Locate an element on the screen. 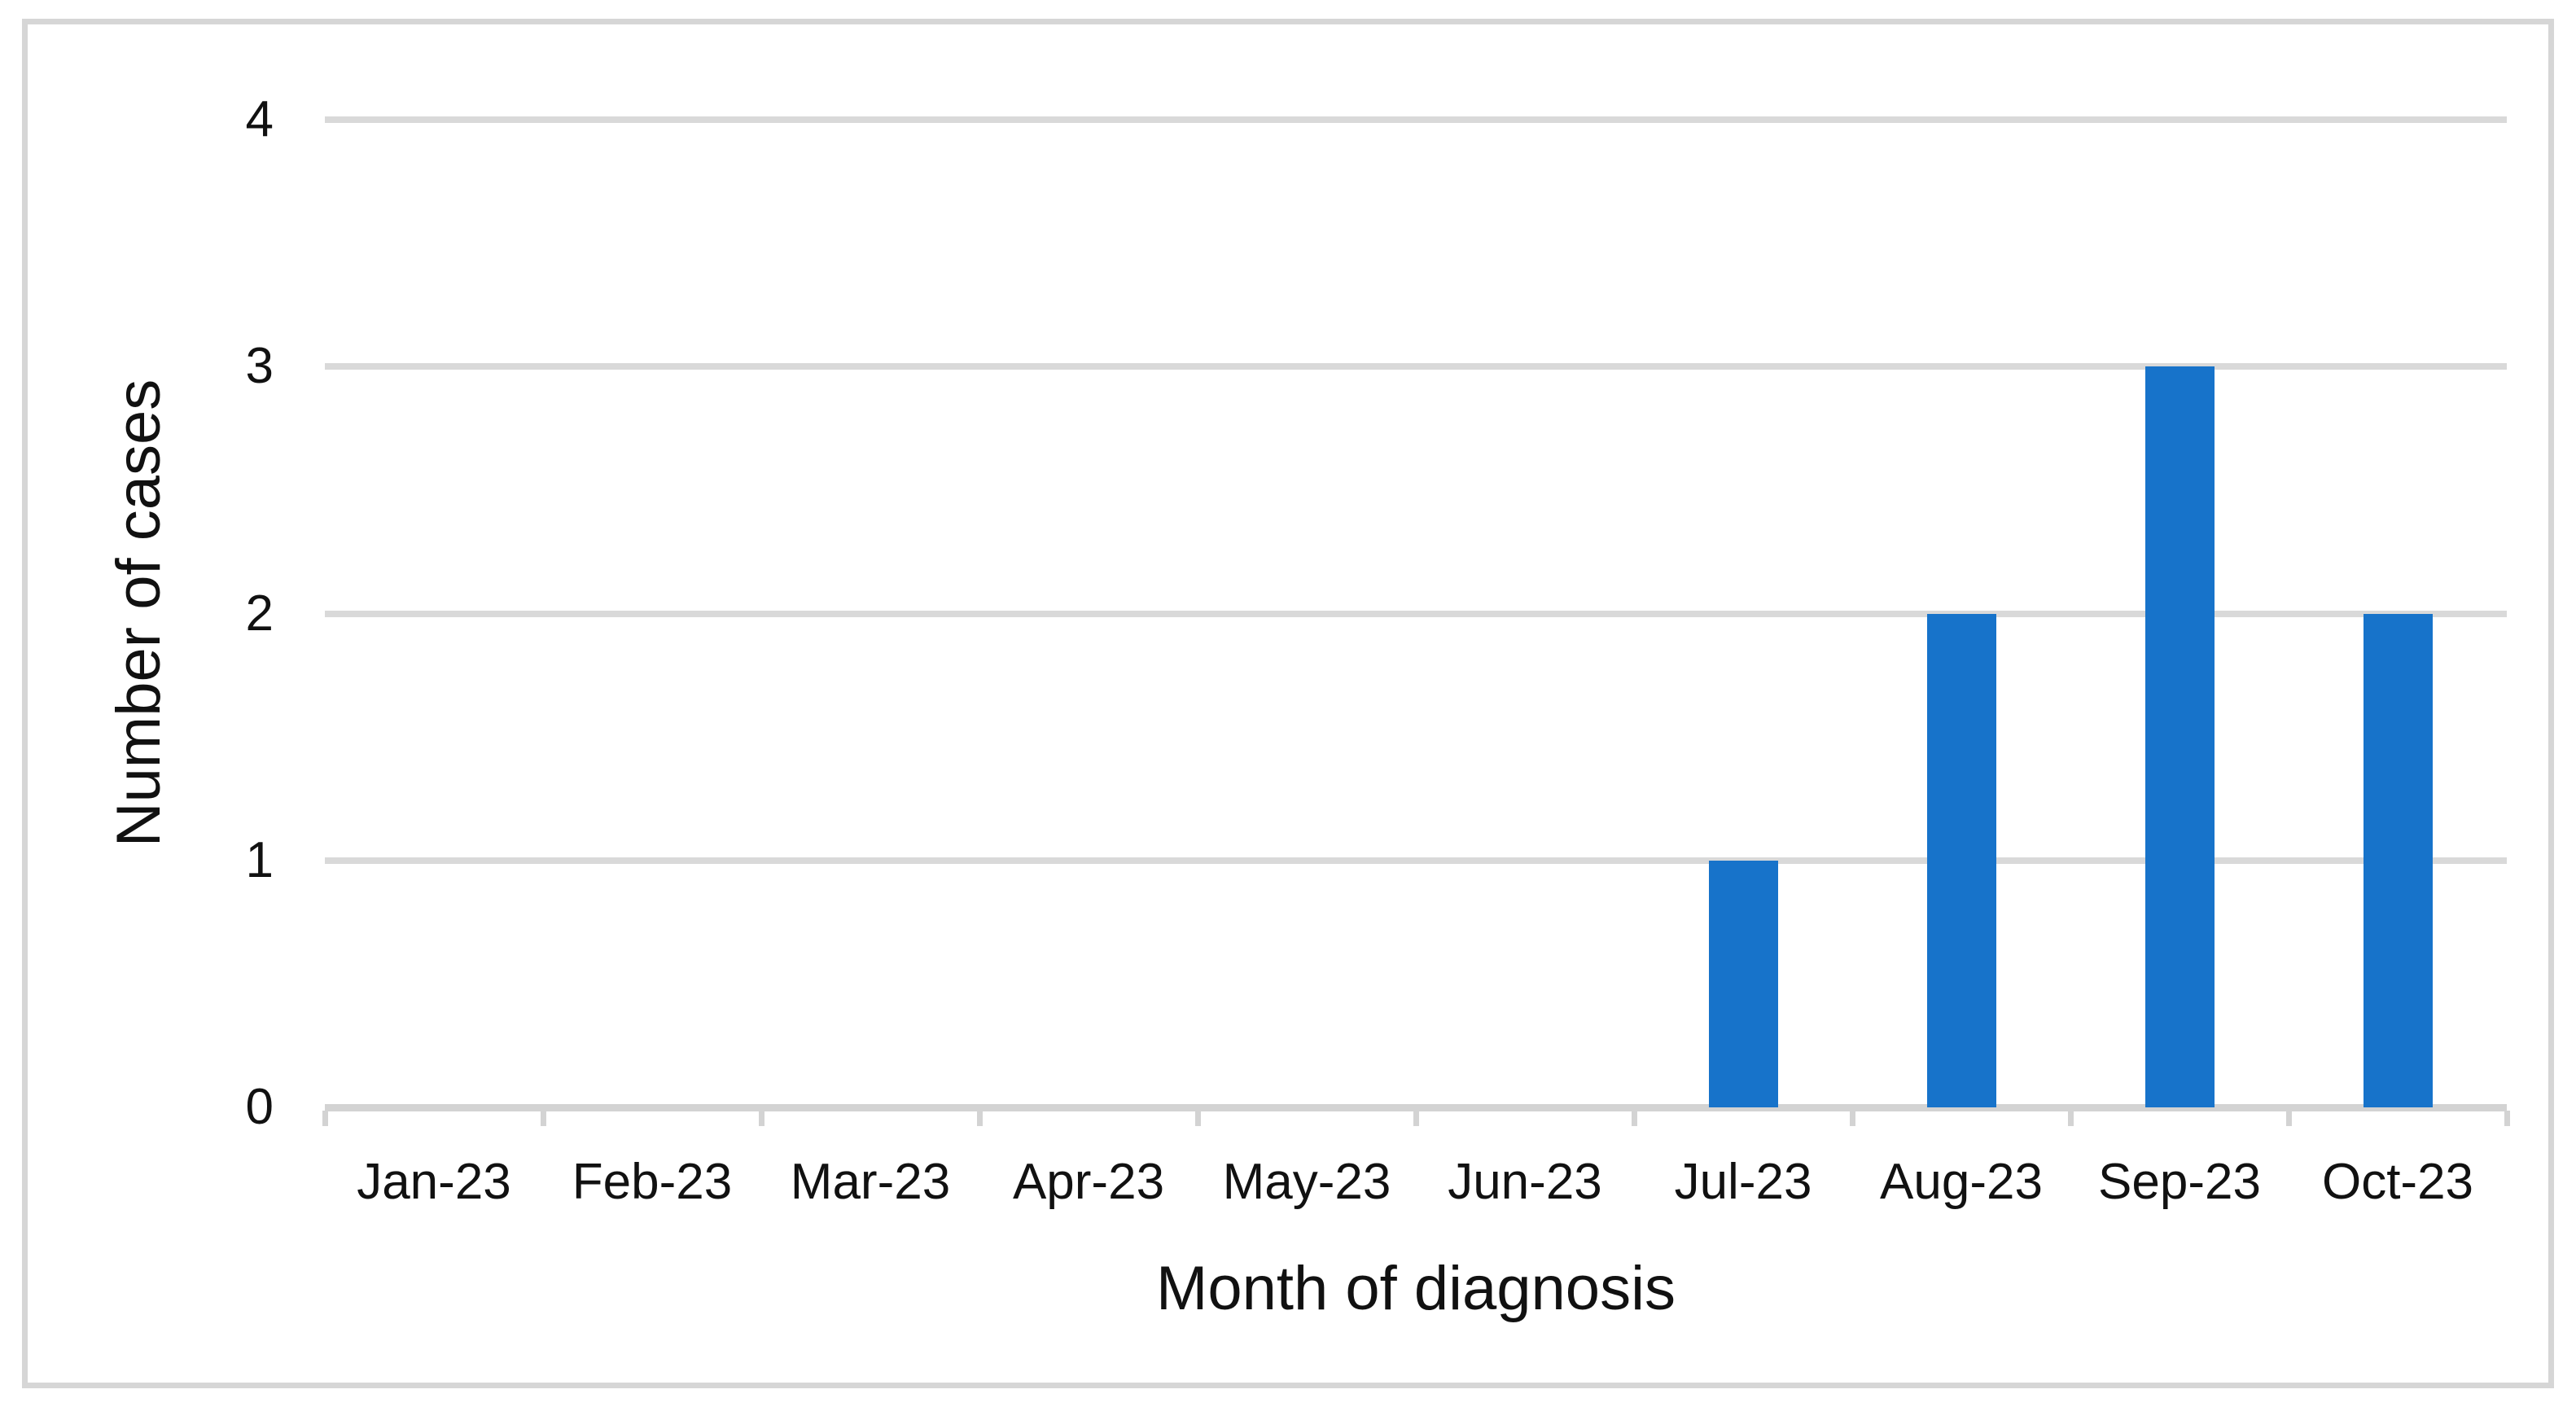  x-axis-title: Month of diagnosis is located at coordinates (1416, 1289).